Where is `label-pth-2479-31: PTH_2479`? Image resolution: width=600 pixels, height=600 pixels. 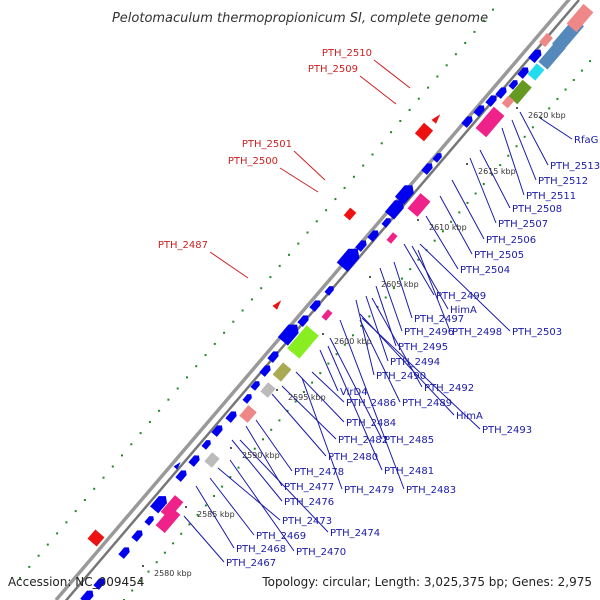
label-pth-2479-31: PTH_2479 is located at coordinates (369, 490).